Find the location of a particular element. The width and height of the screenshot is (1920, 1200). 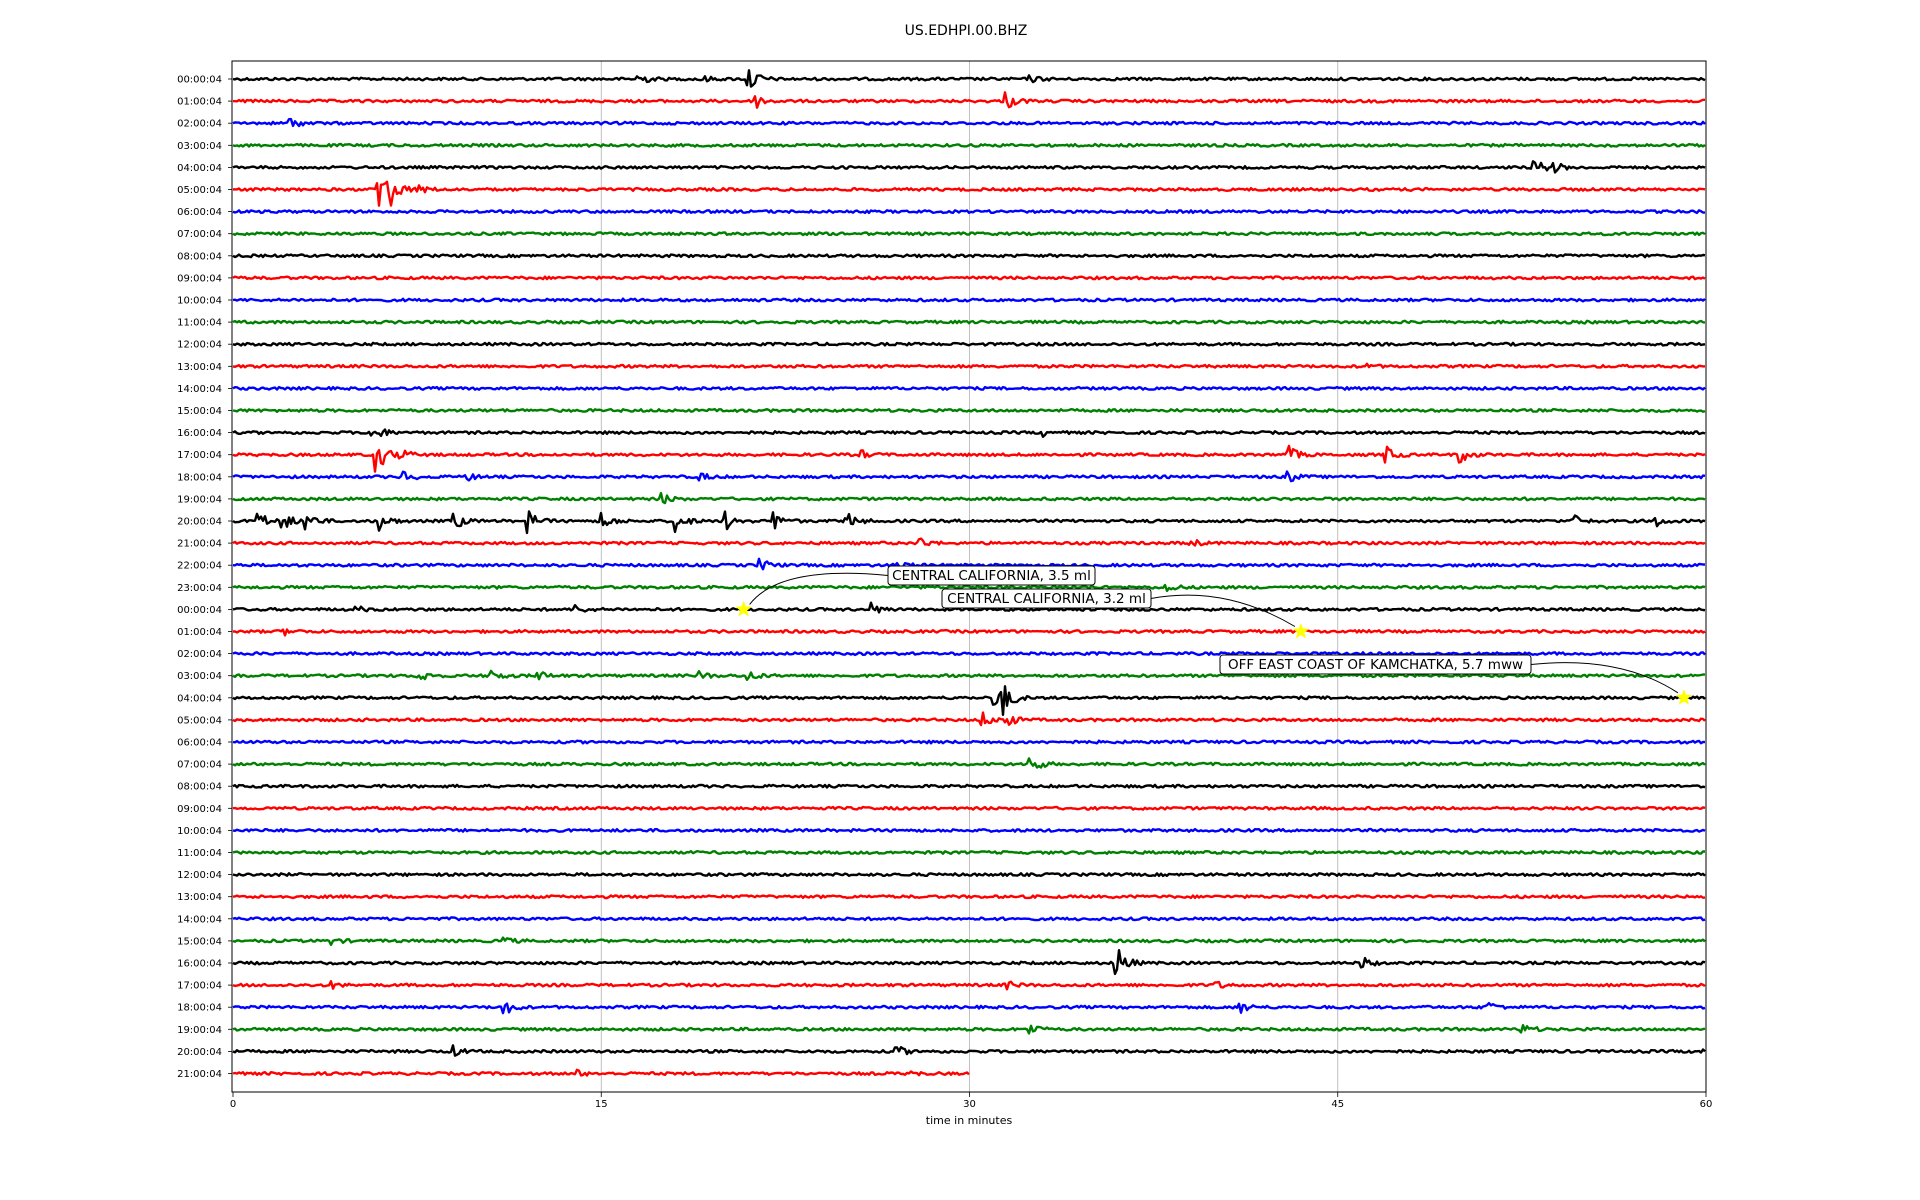

x-axis-label: time in minutes is located at coordinates (969, 1120).